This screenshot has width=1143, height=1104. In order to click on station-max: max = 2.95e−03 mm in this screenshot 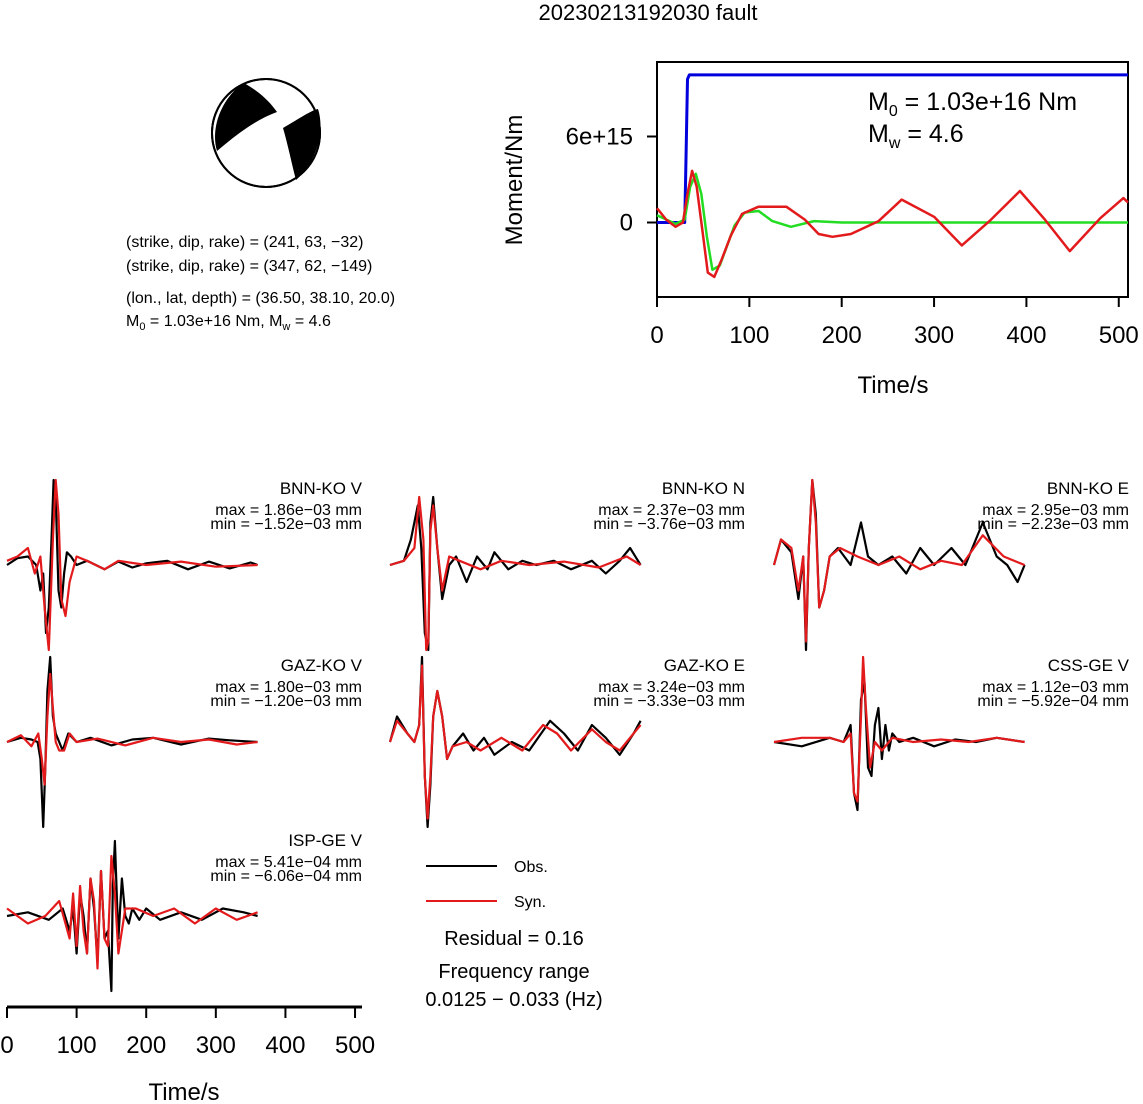, I will do `click(1055, 510)`.